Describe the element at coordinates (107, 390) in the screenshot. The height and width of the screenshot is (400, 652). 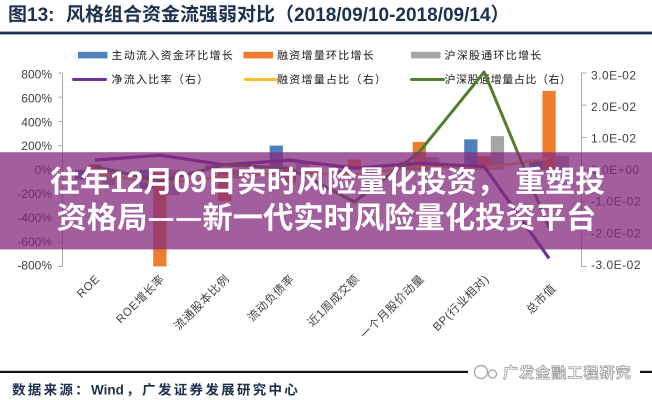
I see `svg-text: Wind` at that location.